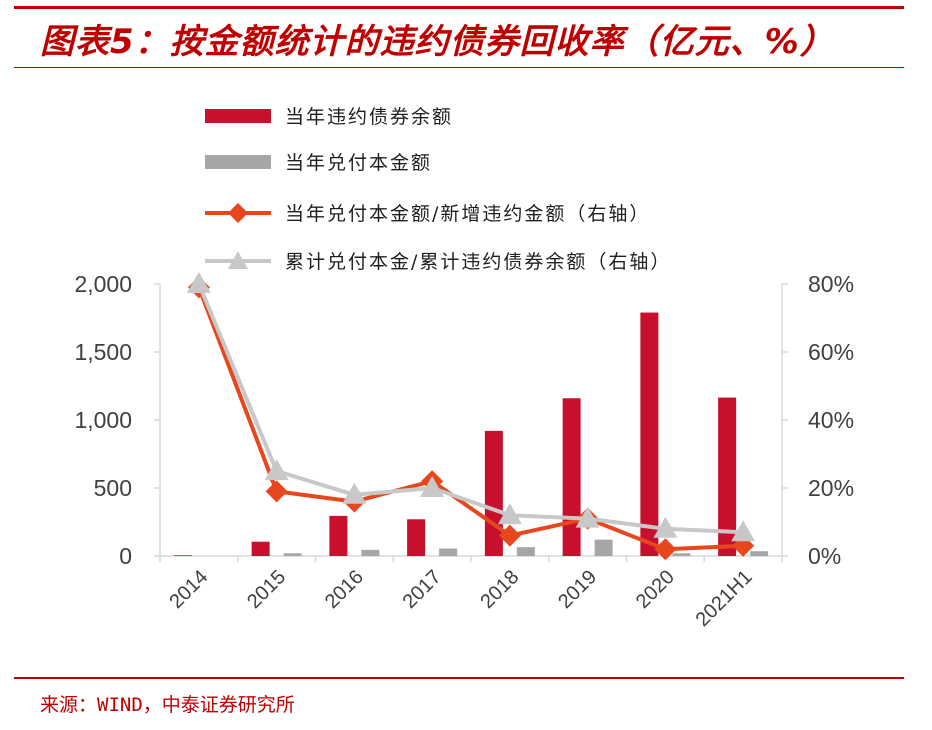  Describe the element at coordinates (113, 488) in the screenshot. I see `y-tick-label: 500` at that location.